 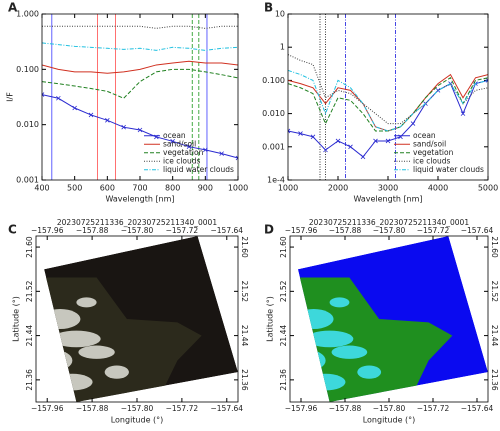 I want to click on x-tick-label-top: −157.88, so click(x=345, y=230).